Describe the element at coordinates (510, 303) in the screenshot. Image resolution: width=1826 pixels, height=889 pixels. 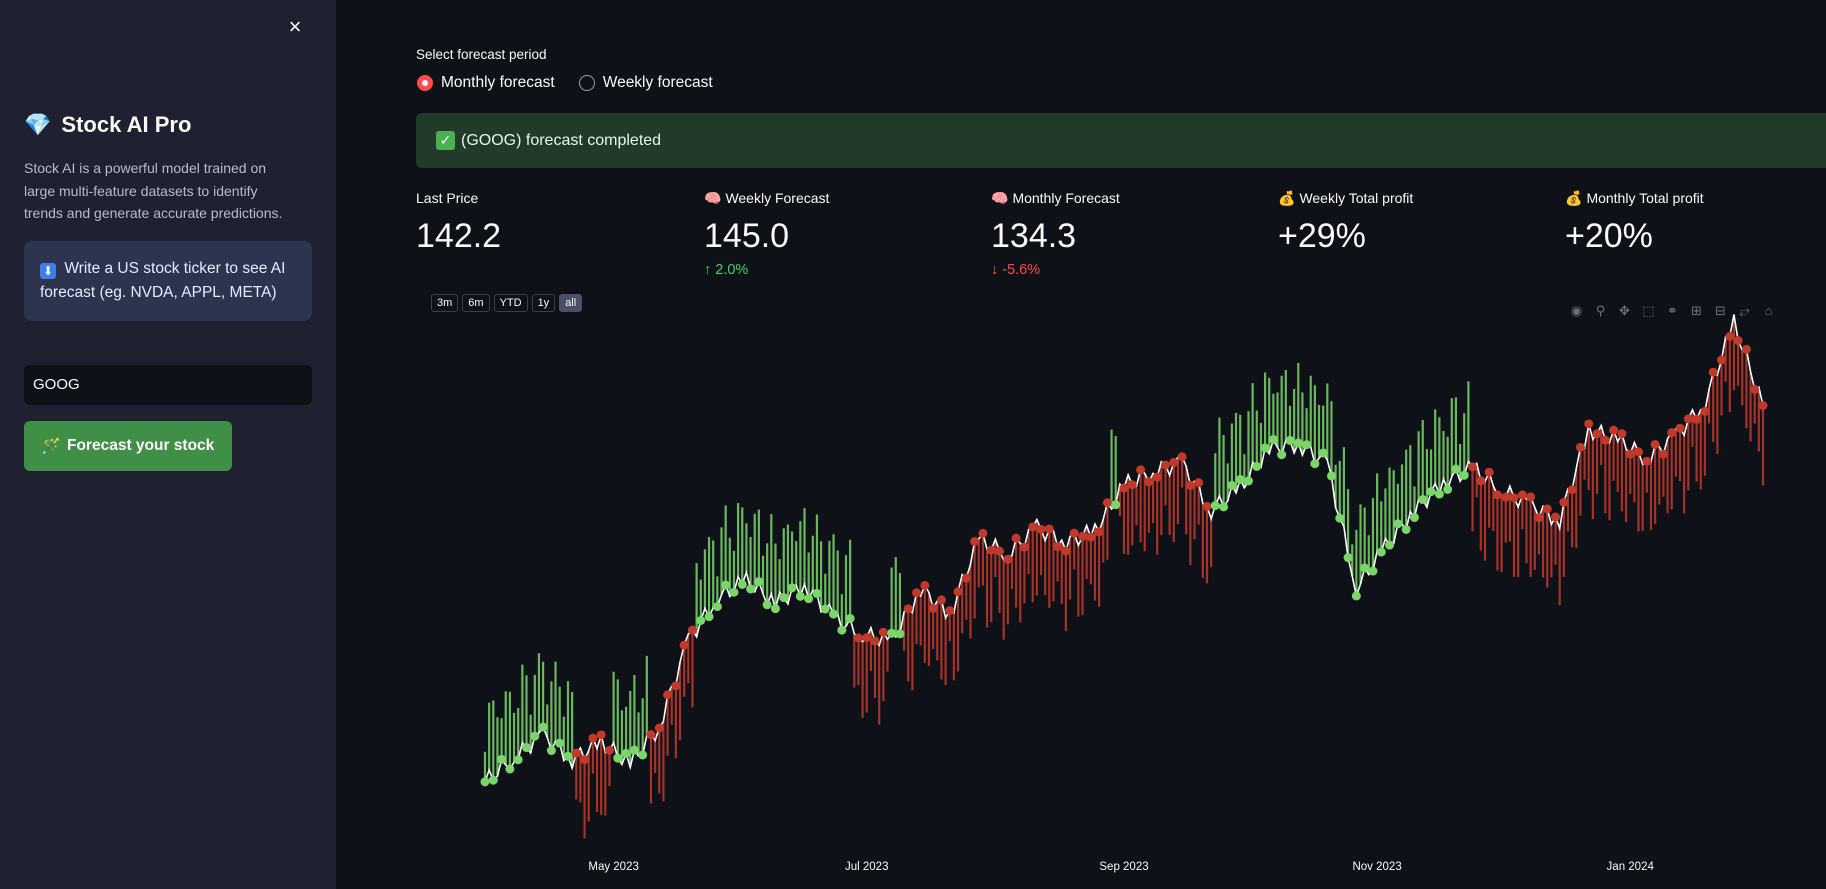
I see `range-ytd-button: YTD` at that location.